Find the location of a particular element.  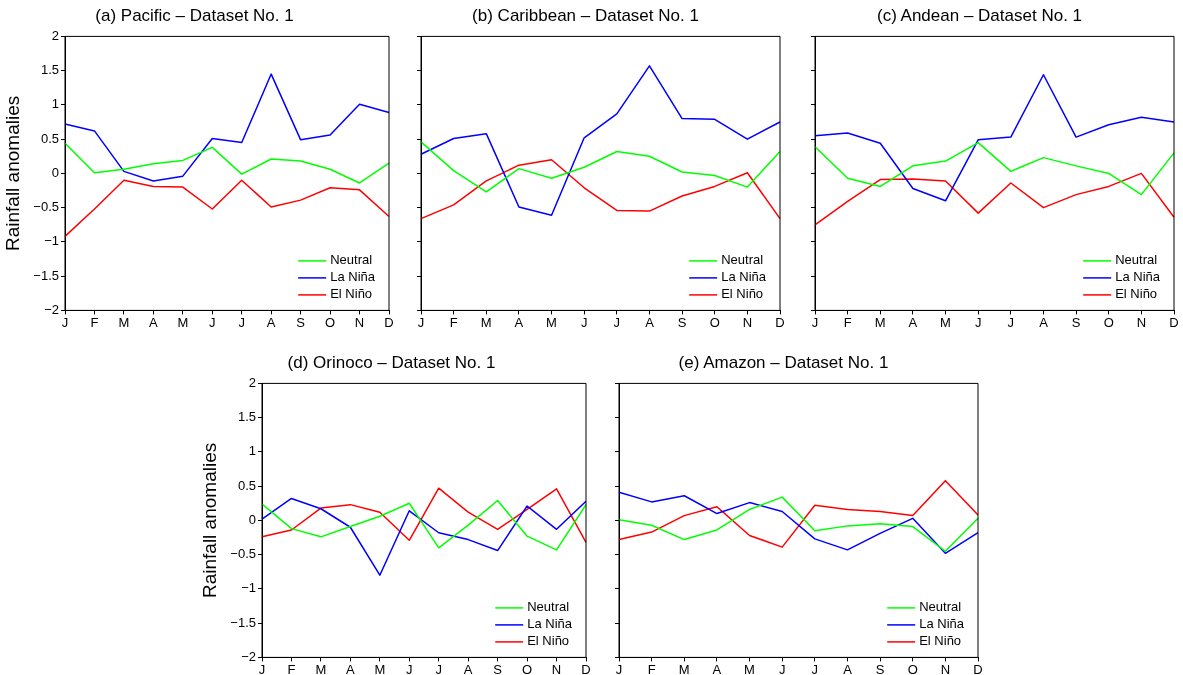

chart-title: (a) Pacific – Dataset No. 1 is located at coordinates (194, 15).